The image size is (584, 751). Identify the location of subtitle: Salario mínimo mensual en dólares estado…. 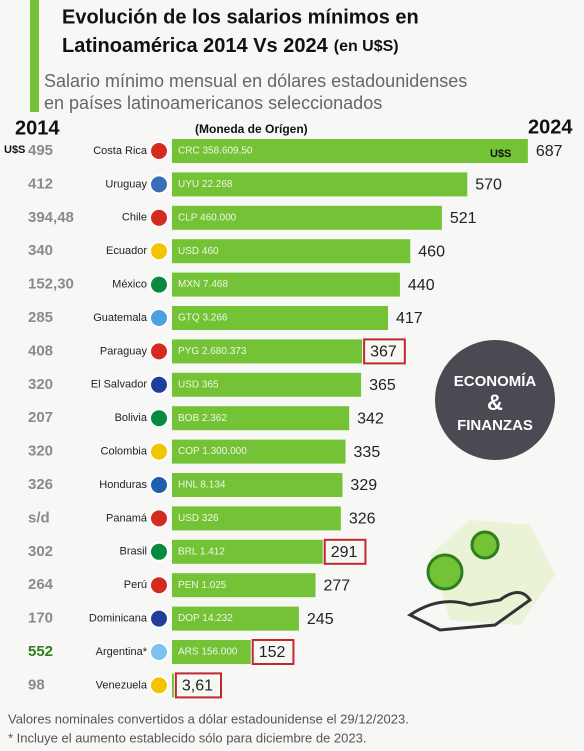
(255, 81).